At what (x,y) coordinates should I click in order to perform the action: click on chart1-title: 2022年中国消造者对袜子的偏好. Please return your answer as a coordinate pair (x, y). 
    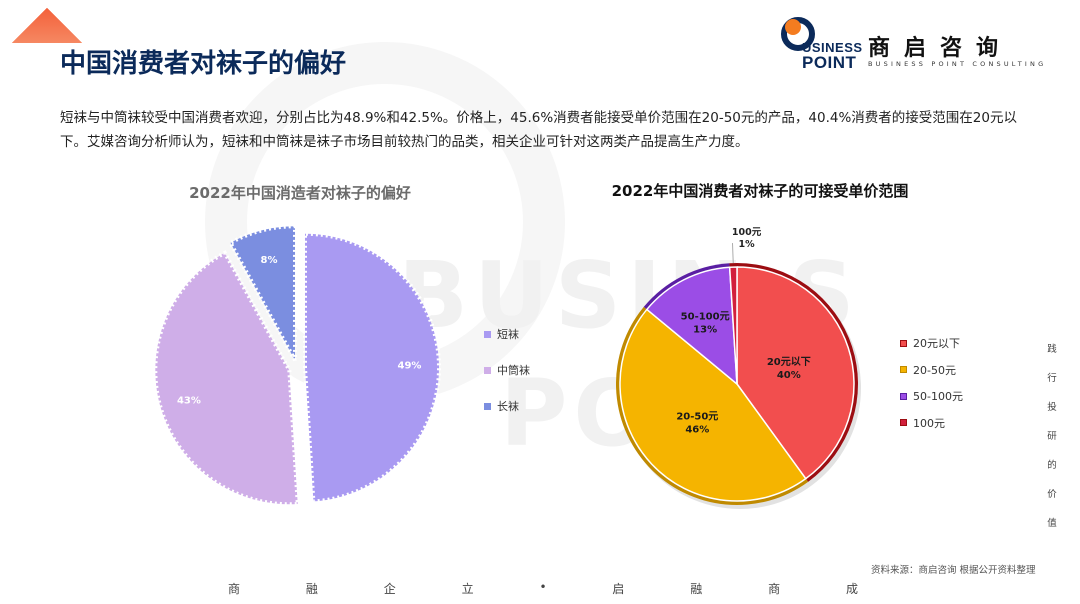
    Looking at the image, I should click on (300, 193).